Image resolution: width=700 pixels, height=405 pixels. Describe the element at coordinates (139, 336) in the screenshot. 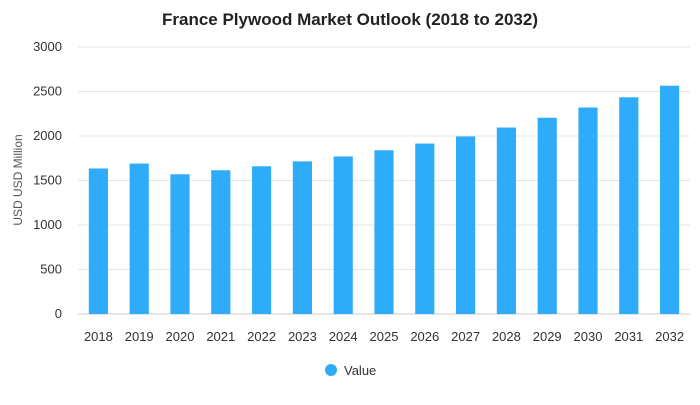

I see `x-tick-label: 2019` at that location.